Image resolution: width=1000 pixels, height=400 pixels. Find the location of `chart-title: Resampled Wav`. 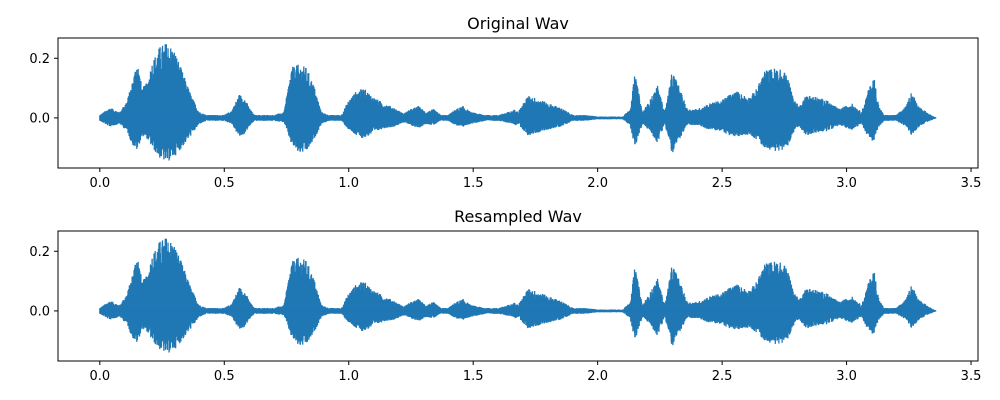

chart-title: Resampled Wav is located at coordinates (518, 216).